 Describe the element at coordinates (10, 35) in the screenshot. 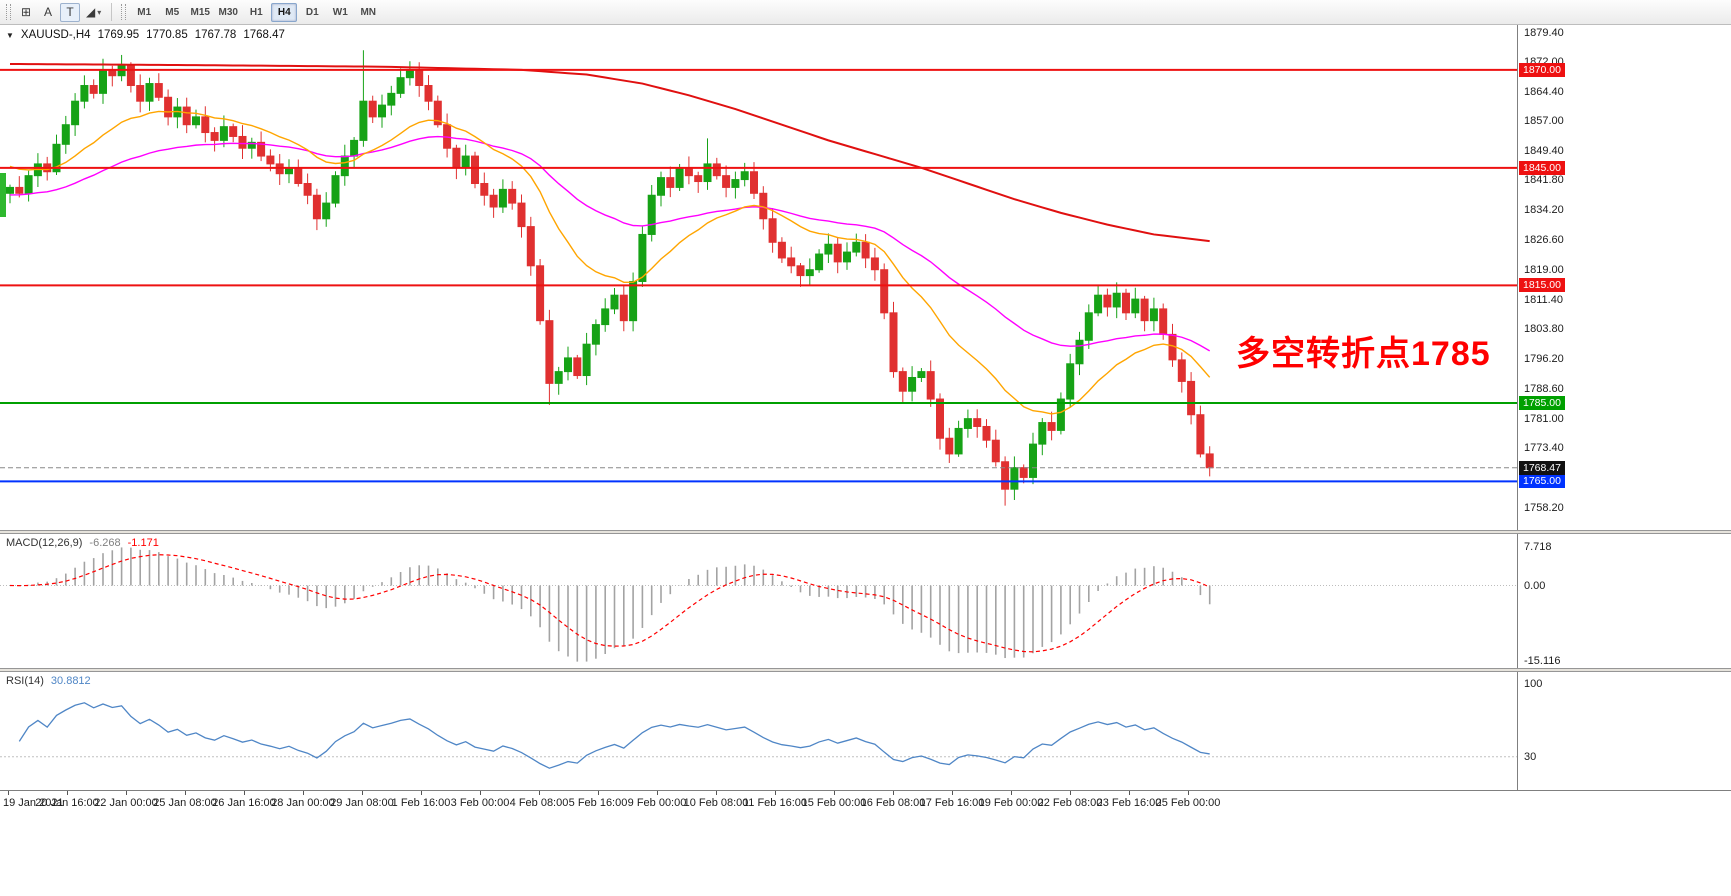

I see `chart-menu-caret-icon: ▼` at that location.